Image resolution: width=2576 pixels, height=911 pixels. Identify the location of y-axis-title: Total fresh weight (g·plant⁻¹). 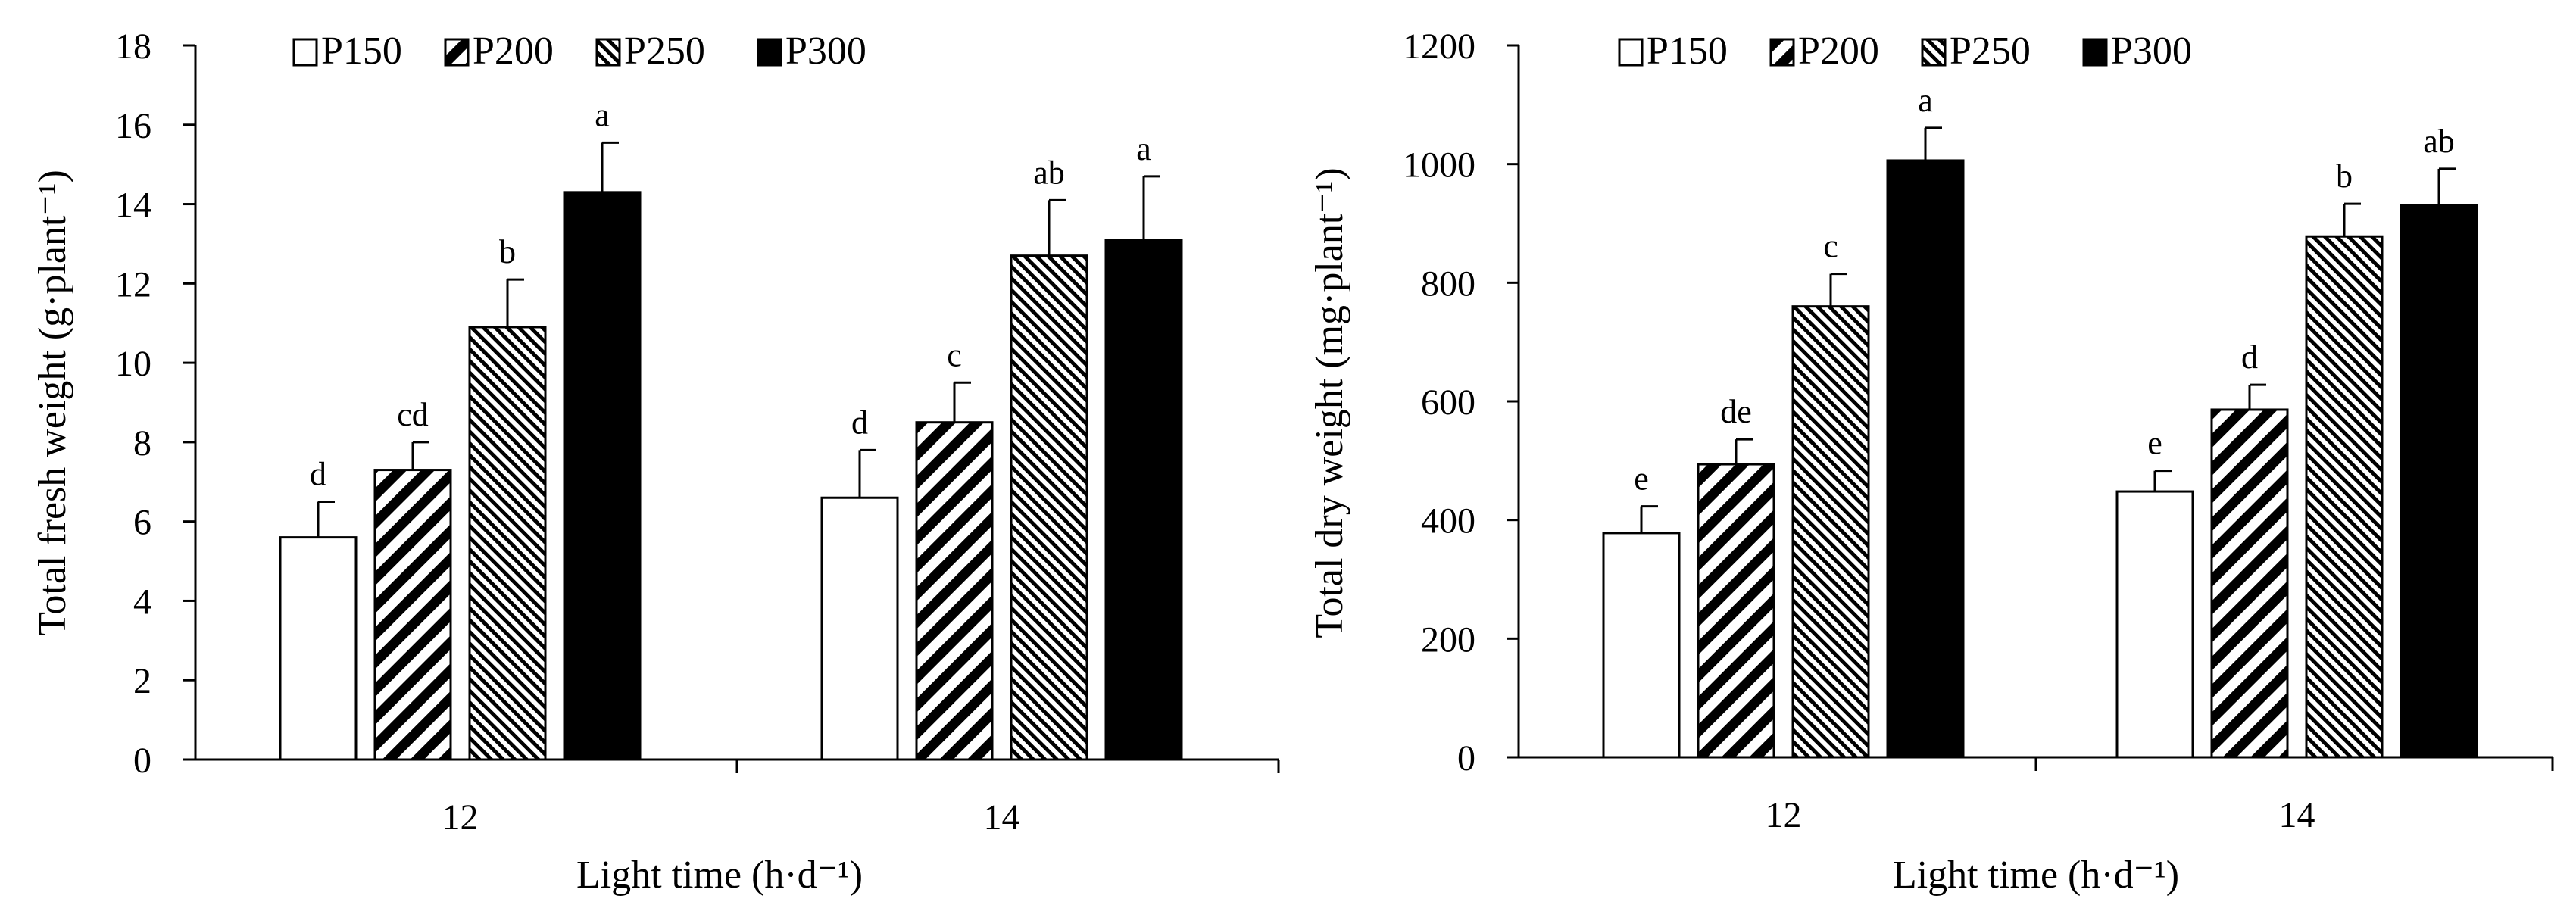
(52, 403).